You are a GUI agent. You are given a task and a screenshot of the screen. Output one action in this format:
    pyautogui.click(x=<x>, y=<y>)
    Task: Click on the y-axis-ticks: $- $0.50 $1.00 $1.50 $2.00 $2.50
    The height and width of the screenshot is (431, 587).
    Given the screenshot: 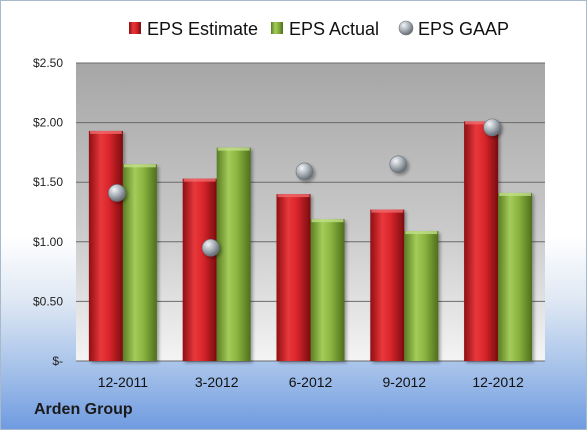 What is the action you would take?
    pyautogui.click(x=48, y=212)
    